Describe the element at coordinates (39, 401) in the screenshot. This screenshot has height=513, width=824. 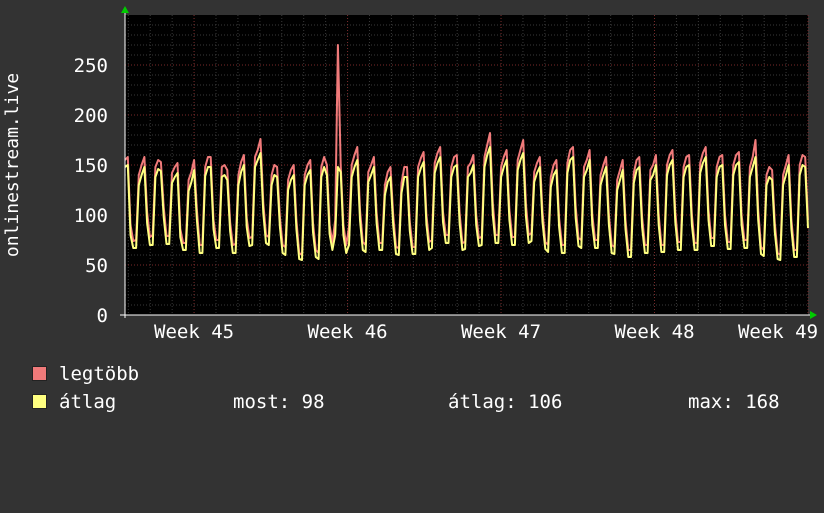
I see `legend-swatch-avg` at that location.